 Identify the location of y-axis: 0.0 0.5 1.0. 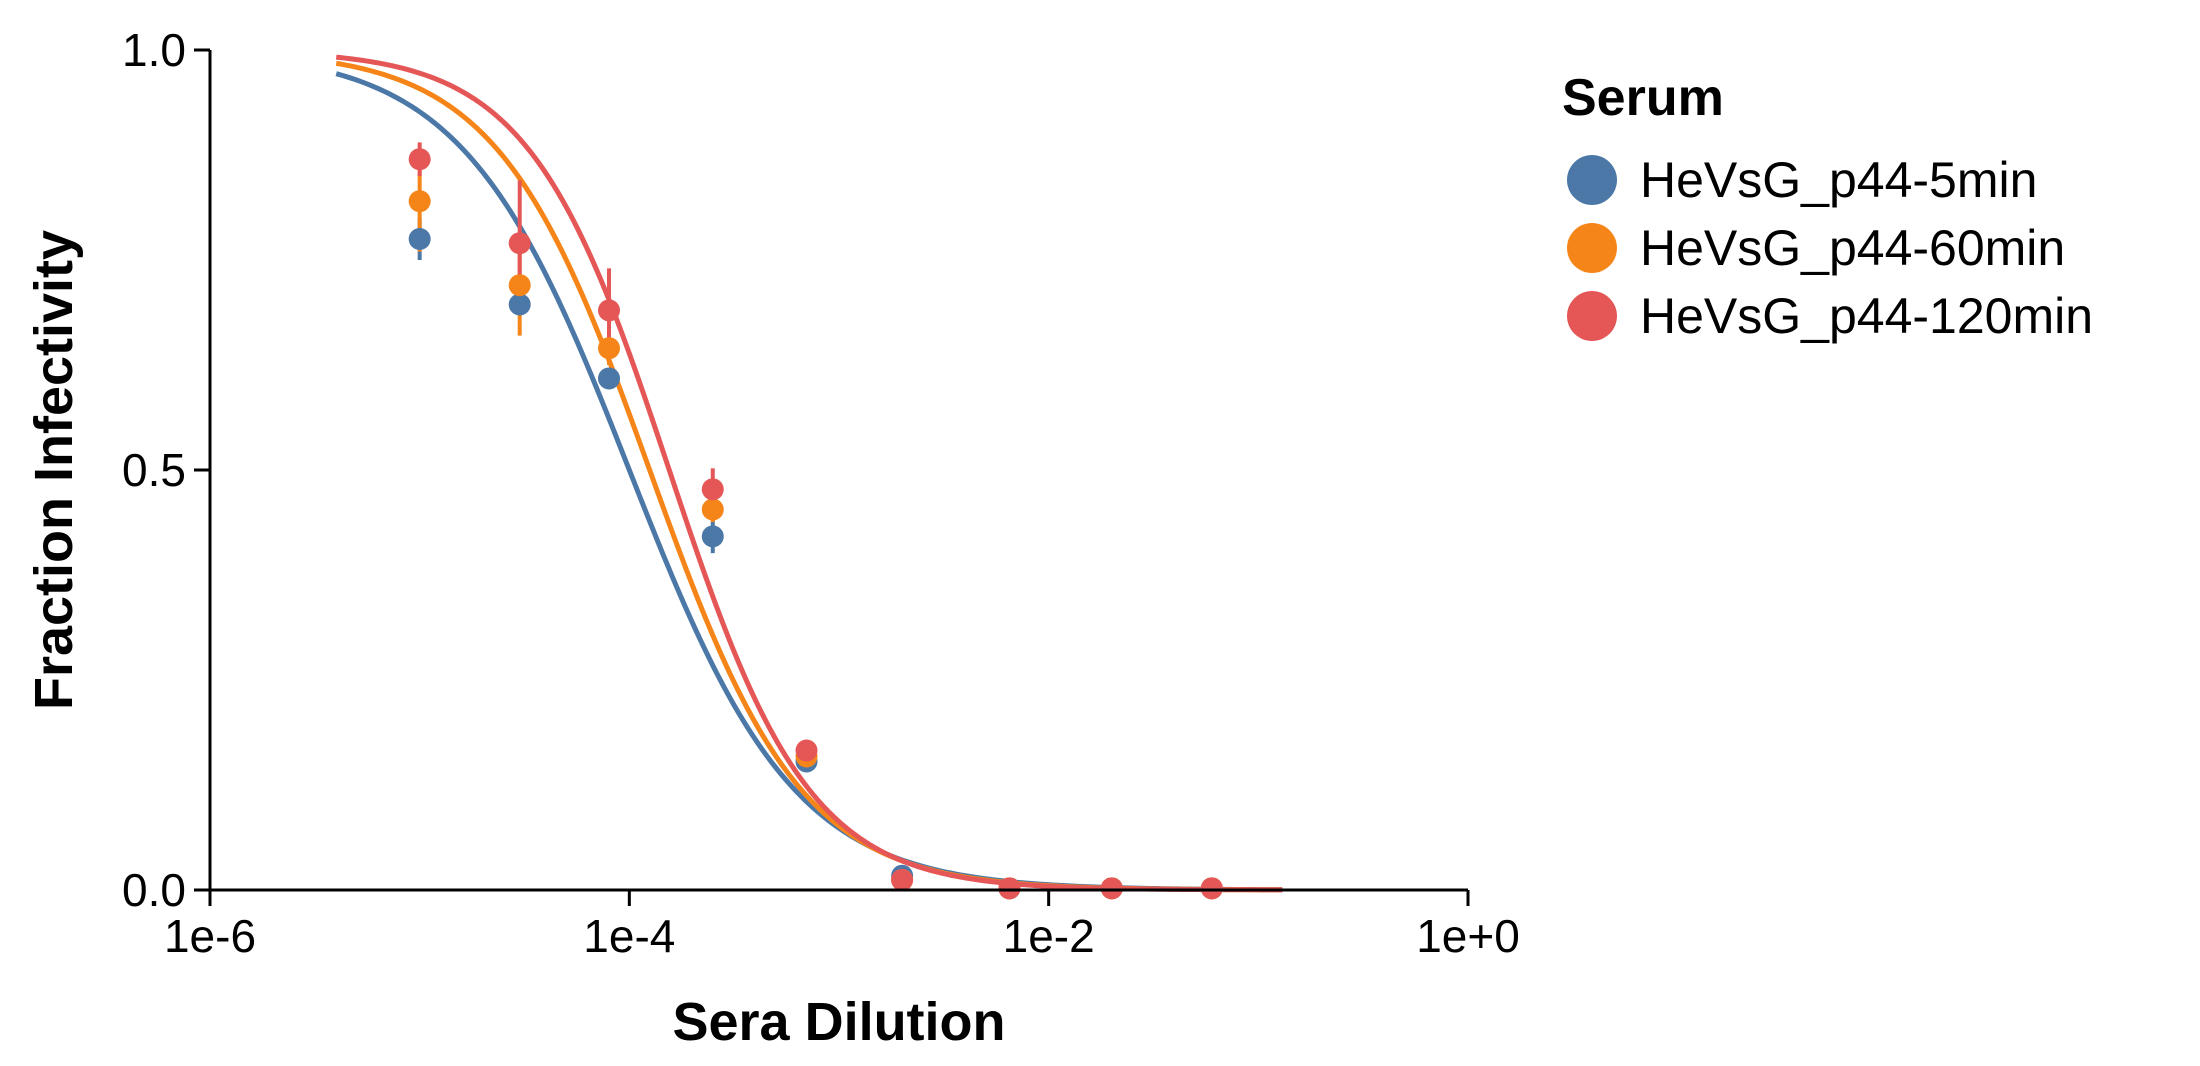
(167, 470).